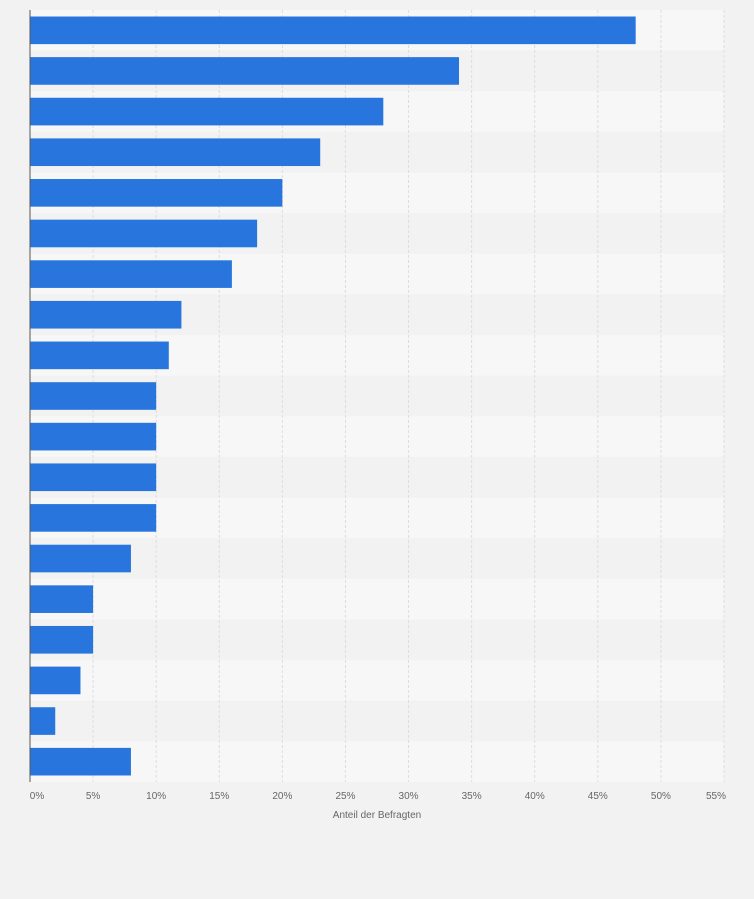 This screenshot has width=754, height=899. I want to click on x-tick-label: 35%, so click(472, 796).